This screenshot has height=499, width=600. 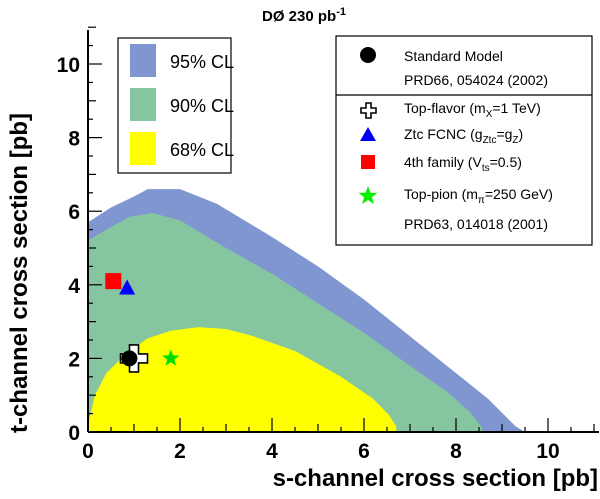 What do you see at coordinates (481, 200) in the screenshot?
I see `legend-top-pion-sub: π` at bounding box center [481, 200].